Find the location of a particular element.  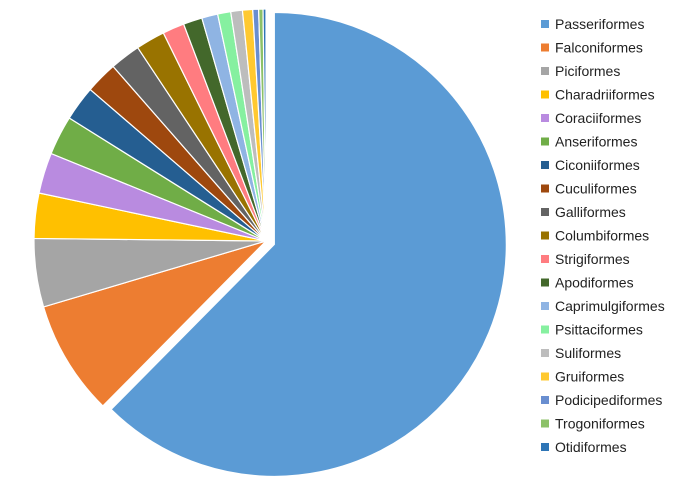

legend-item-apodiformes: Apodiformes is located at coordinates (587, 283).